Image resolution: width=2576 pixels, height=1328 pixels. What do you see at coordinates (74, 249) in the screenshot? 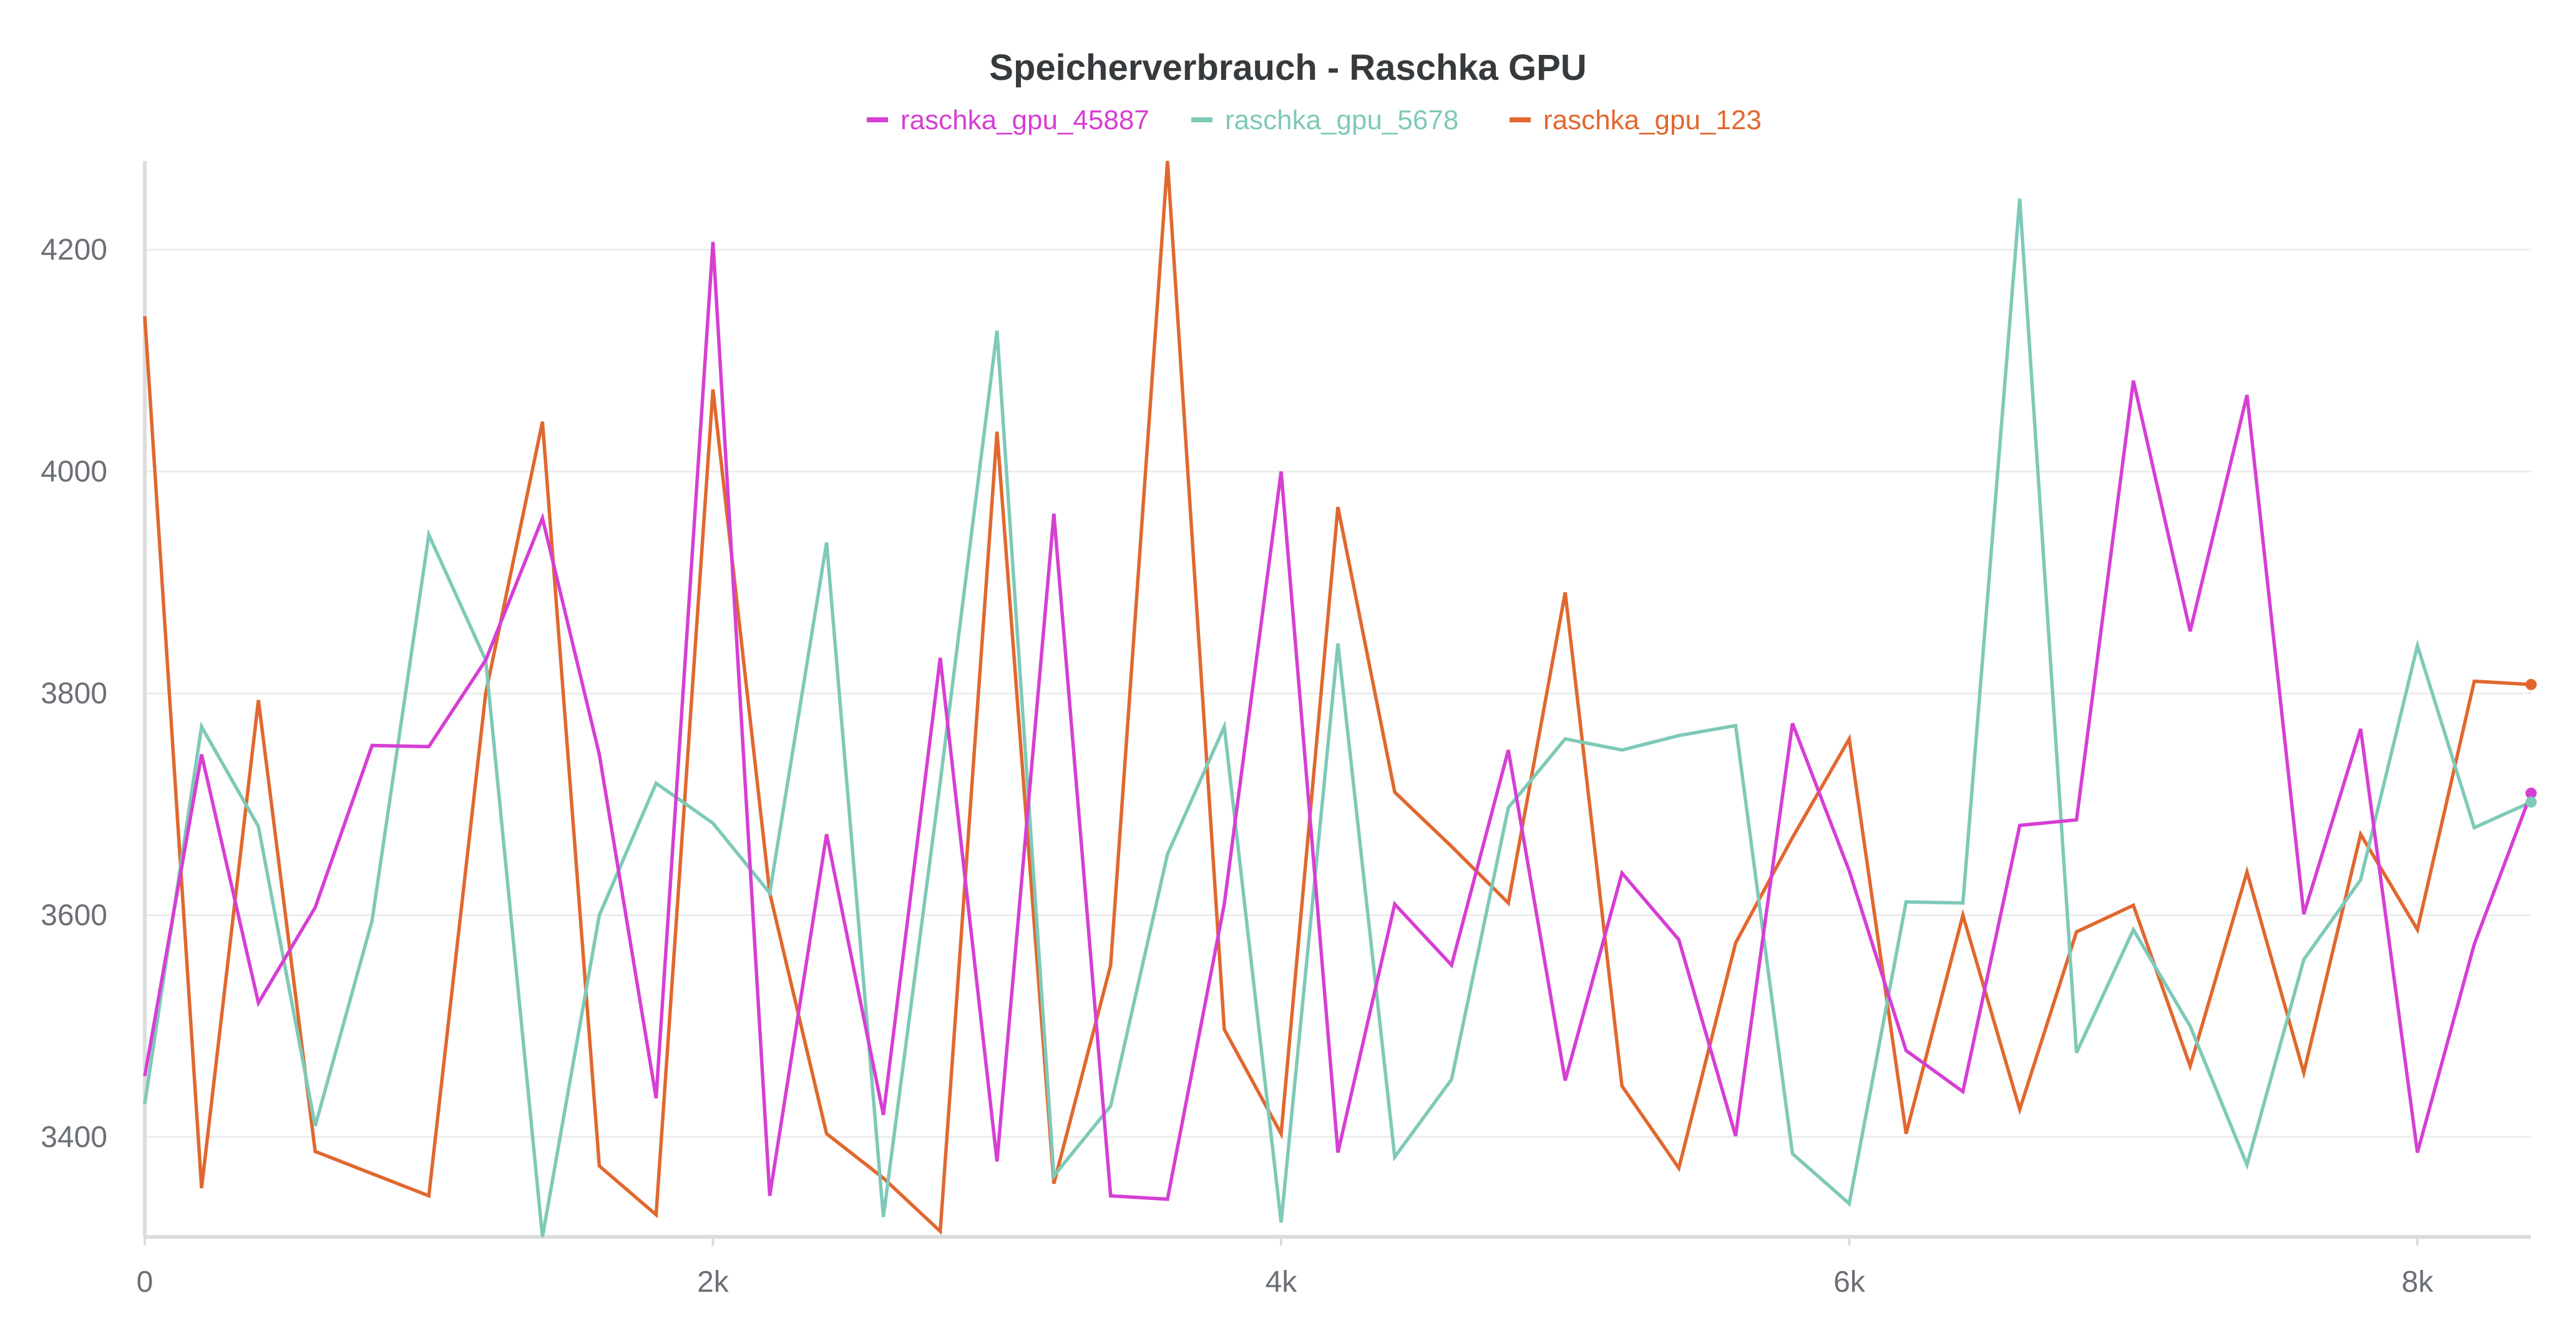
I see `y-tick-label: 4200` at bounding box center [74, 249].